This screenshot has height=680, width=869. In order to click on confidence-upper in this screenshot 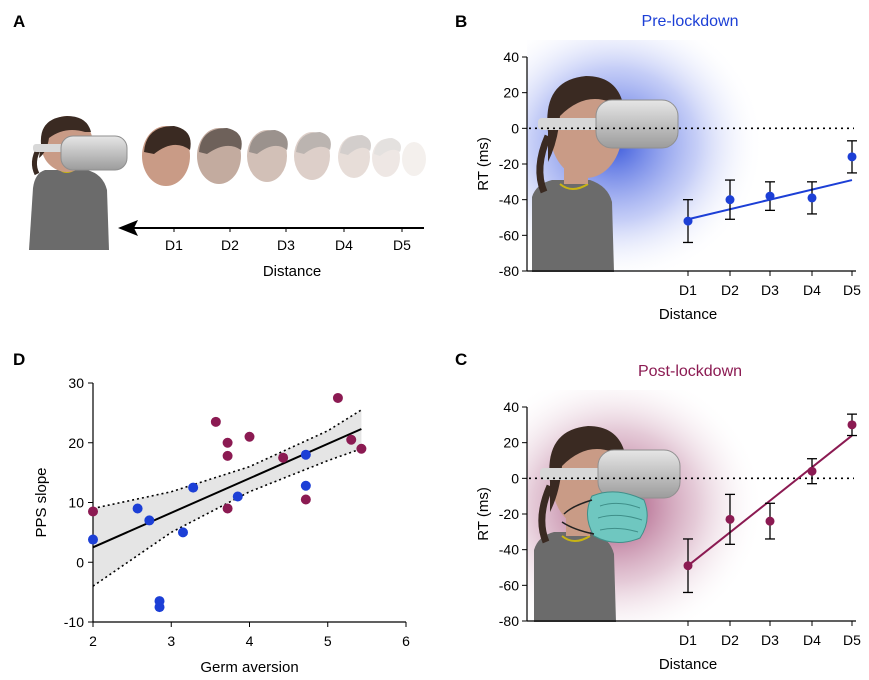, I will do `click(227, 459)`.